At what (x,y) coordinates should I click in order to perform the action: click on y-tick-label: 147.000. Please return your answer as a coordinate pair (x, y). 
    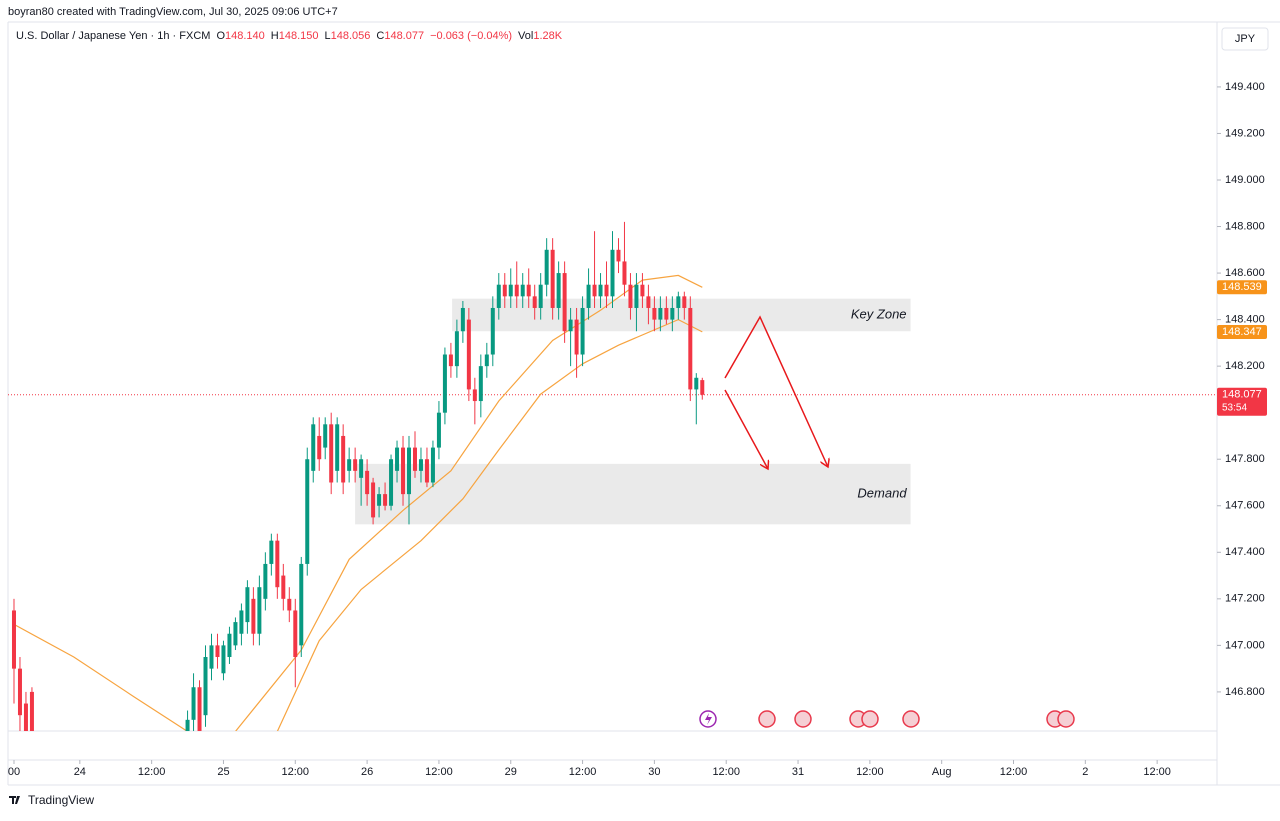
    Looking at the image, I should click on (1245, 645).